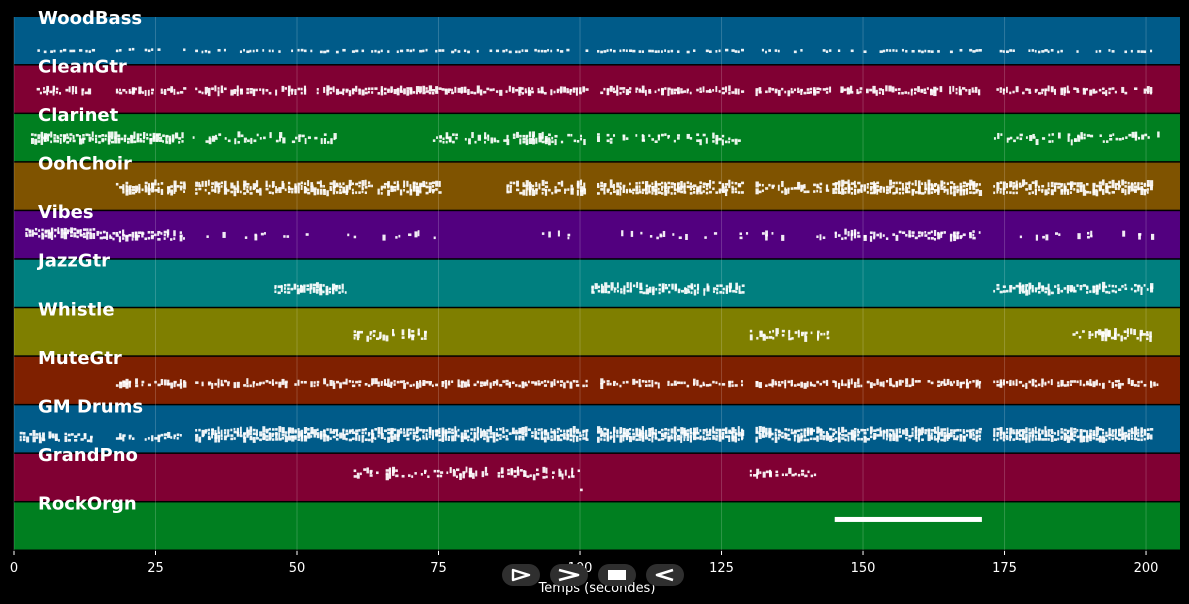  Describe the element at coordinates (617, 575) in the screenshot. I see `stop-button` at that location.